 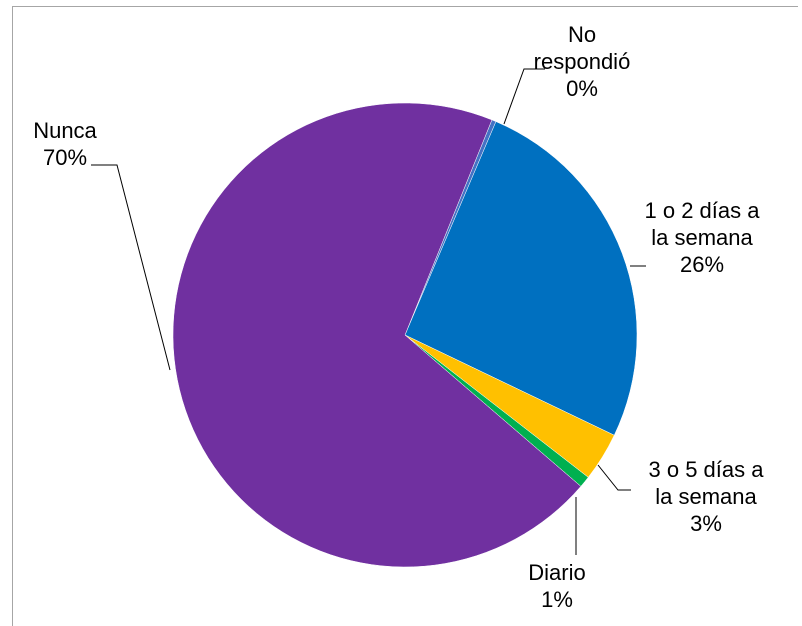 I want to click on data-label-percent: 1%, so click(x=557, y=599).